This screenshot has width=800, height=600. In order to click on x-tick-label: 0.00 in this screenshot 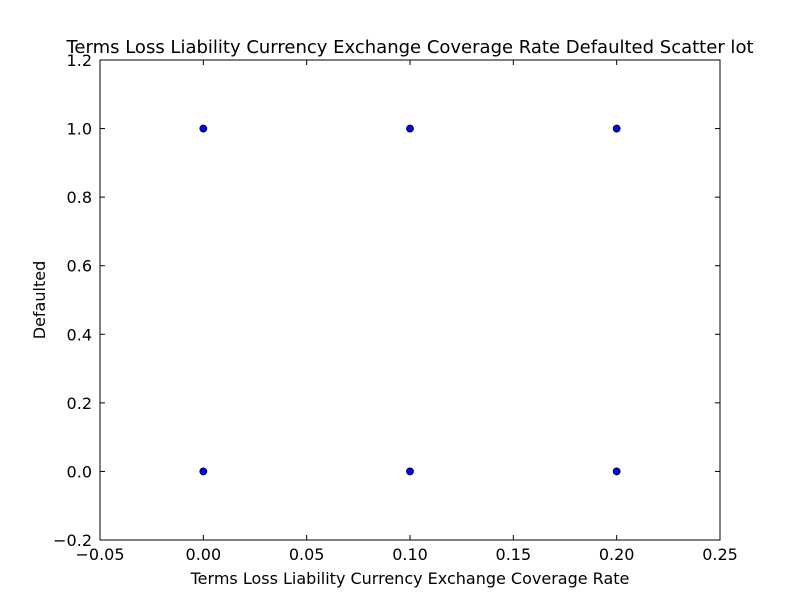, I will do `click(204, 554)`.